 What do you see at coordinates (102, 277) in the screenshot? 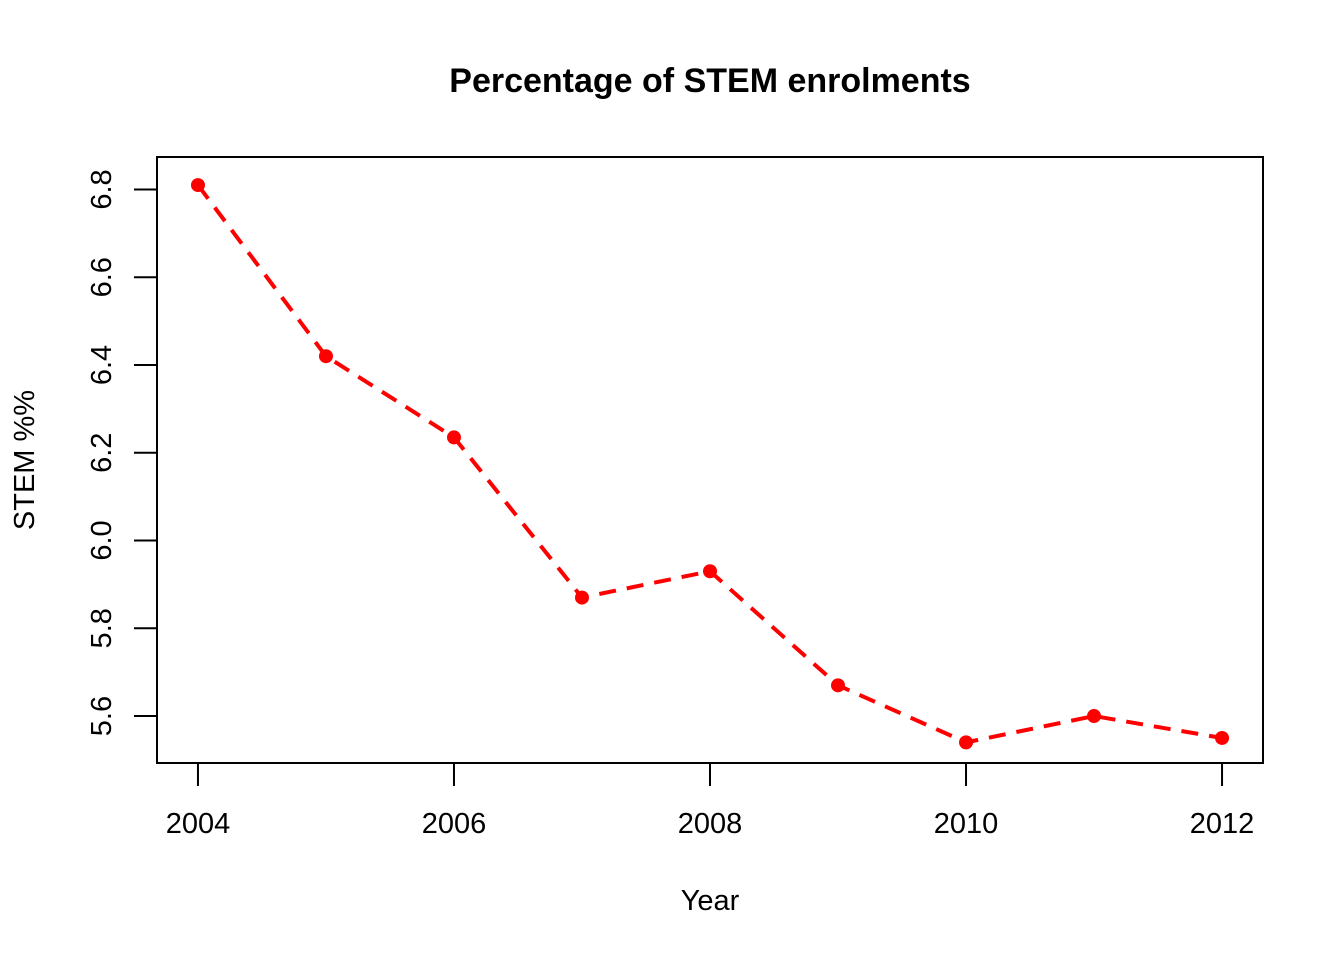
I see `y-tick-label: 6.6` at bounding box center [102, 277].